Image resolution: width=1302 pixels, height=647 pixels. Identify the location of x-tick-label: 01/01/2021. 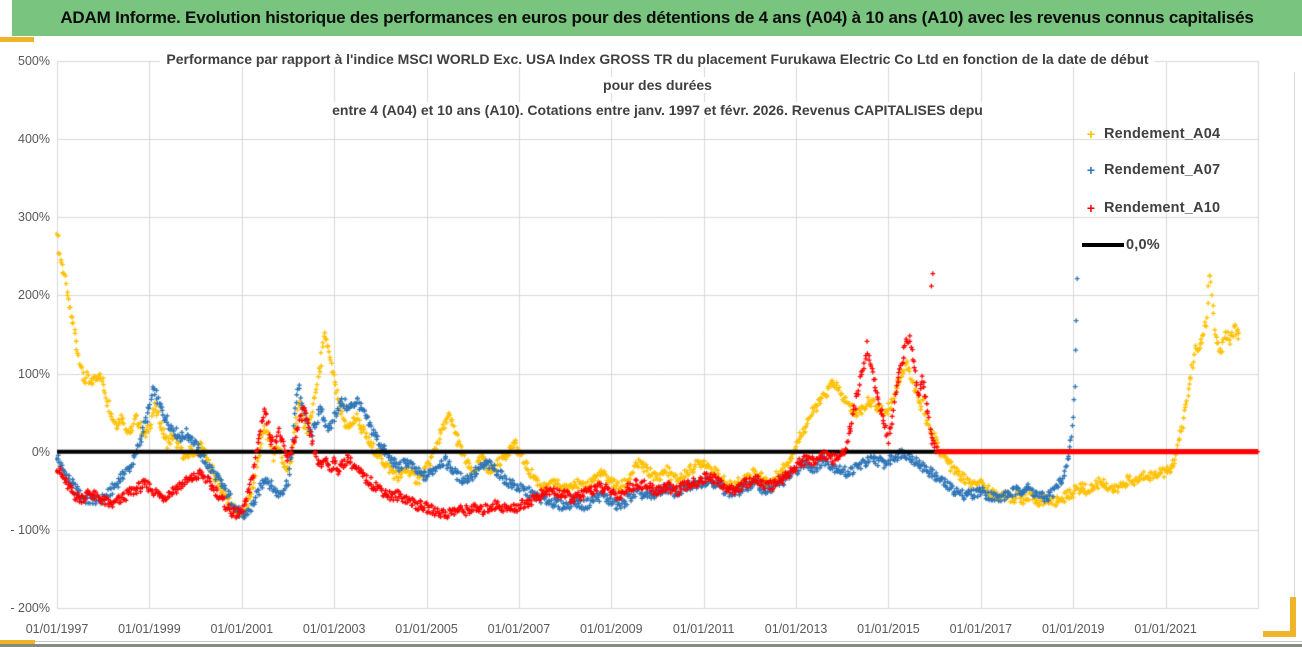
(1165, 629).